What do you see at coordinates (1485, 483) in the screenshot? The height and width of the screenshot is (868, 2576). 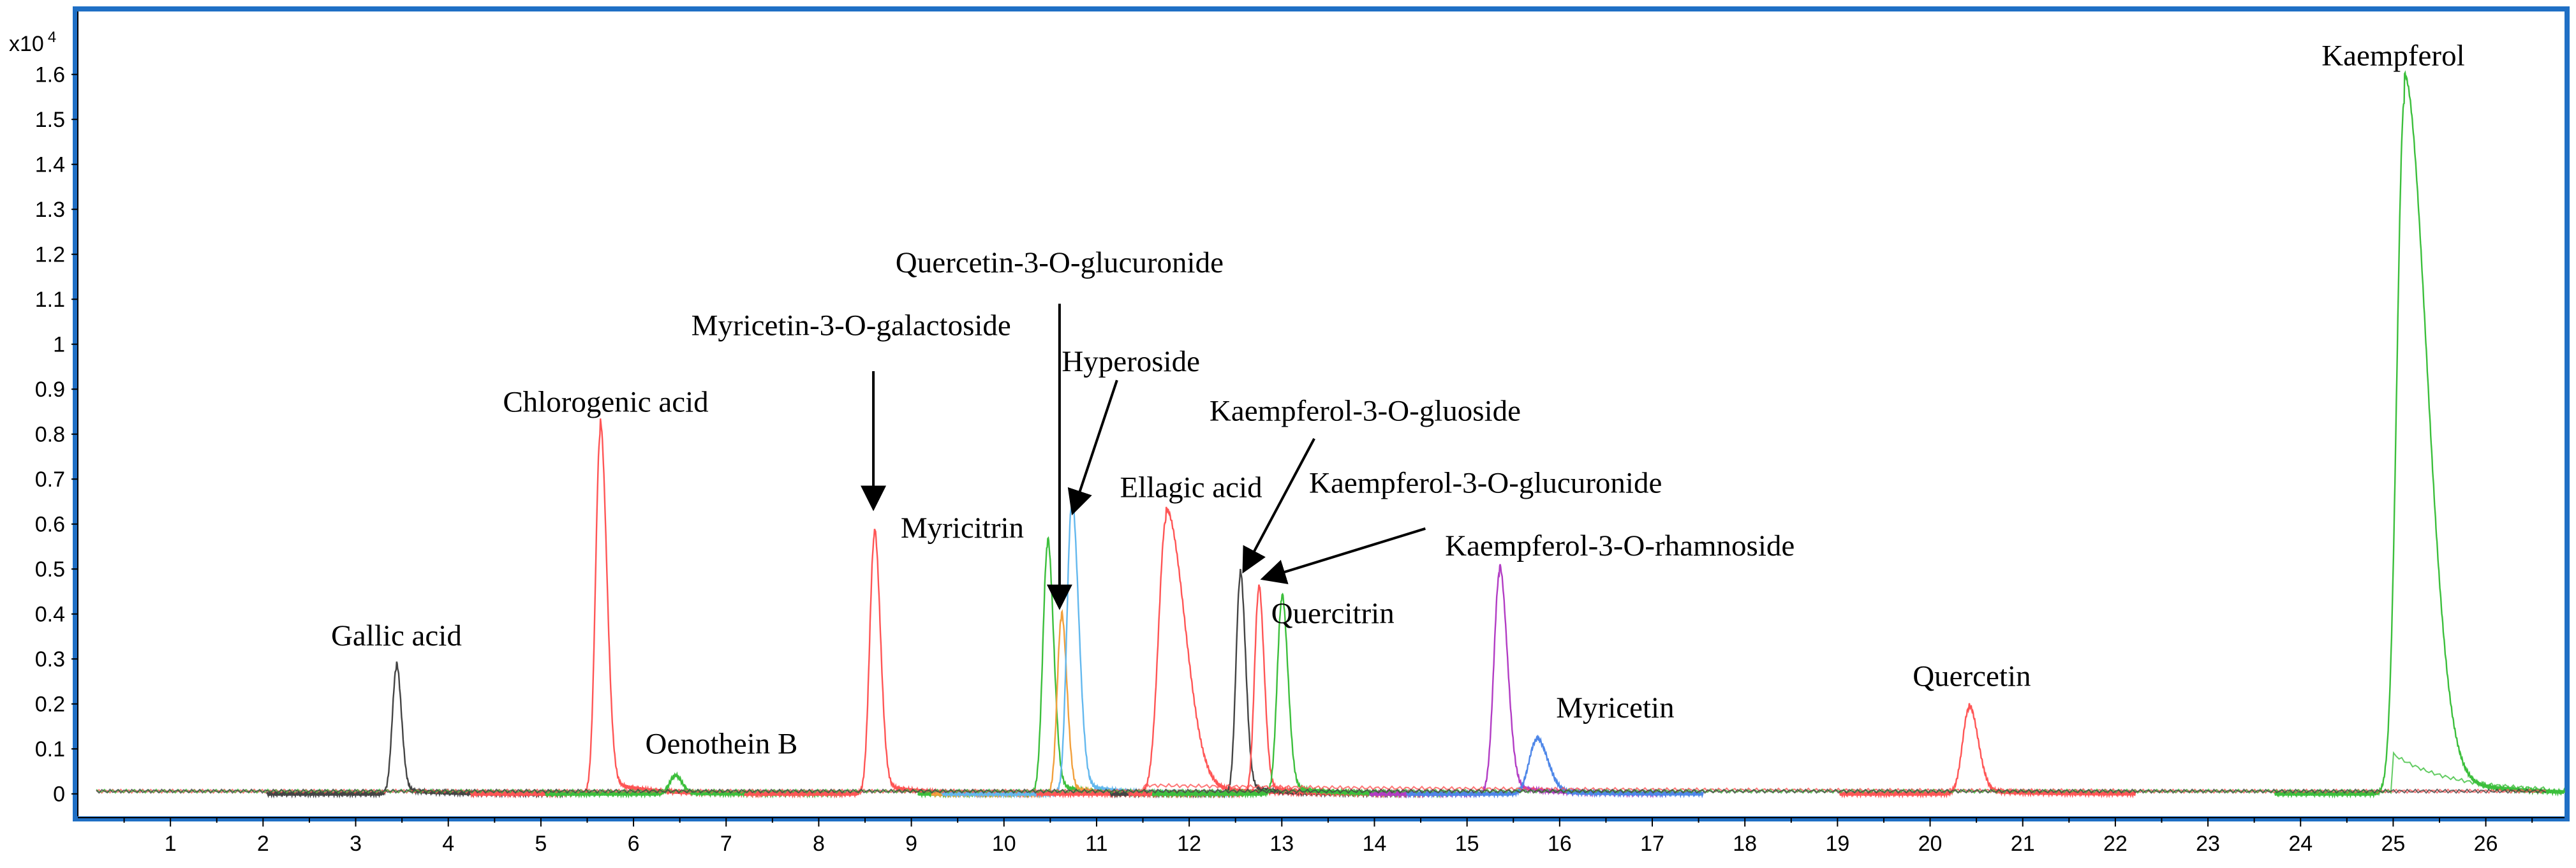 I see `peak-label: Kaempferol-3-O-glucuronide` at bounding box center [1485, 483].